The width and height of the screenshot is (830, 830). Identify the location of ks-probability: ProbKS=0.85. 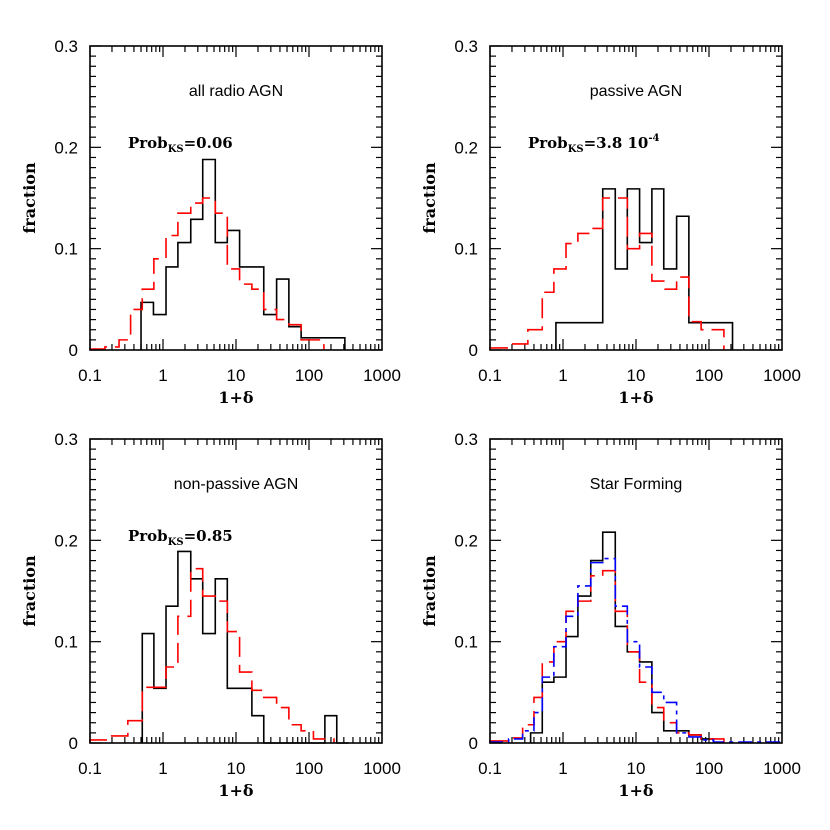
(180, 537).